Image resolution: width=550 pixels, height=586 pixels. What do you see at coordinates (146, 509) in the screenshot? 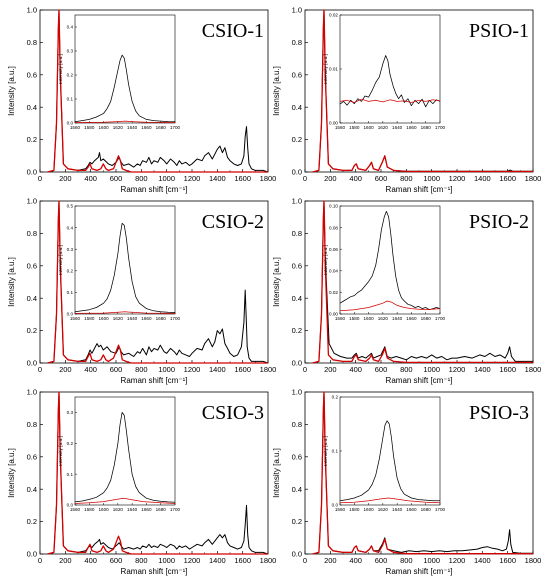
I see `inset-x-tick-label: 1660` at bounding box center [146, 509].